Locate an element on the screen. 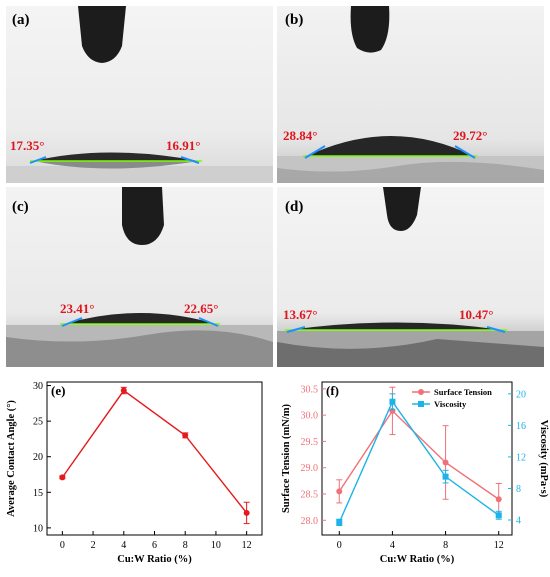 This screenshot has width=550, height=577. y-tick-label: 28.0 is located at coordinates (310, 521).